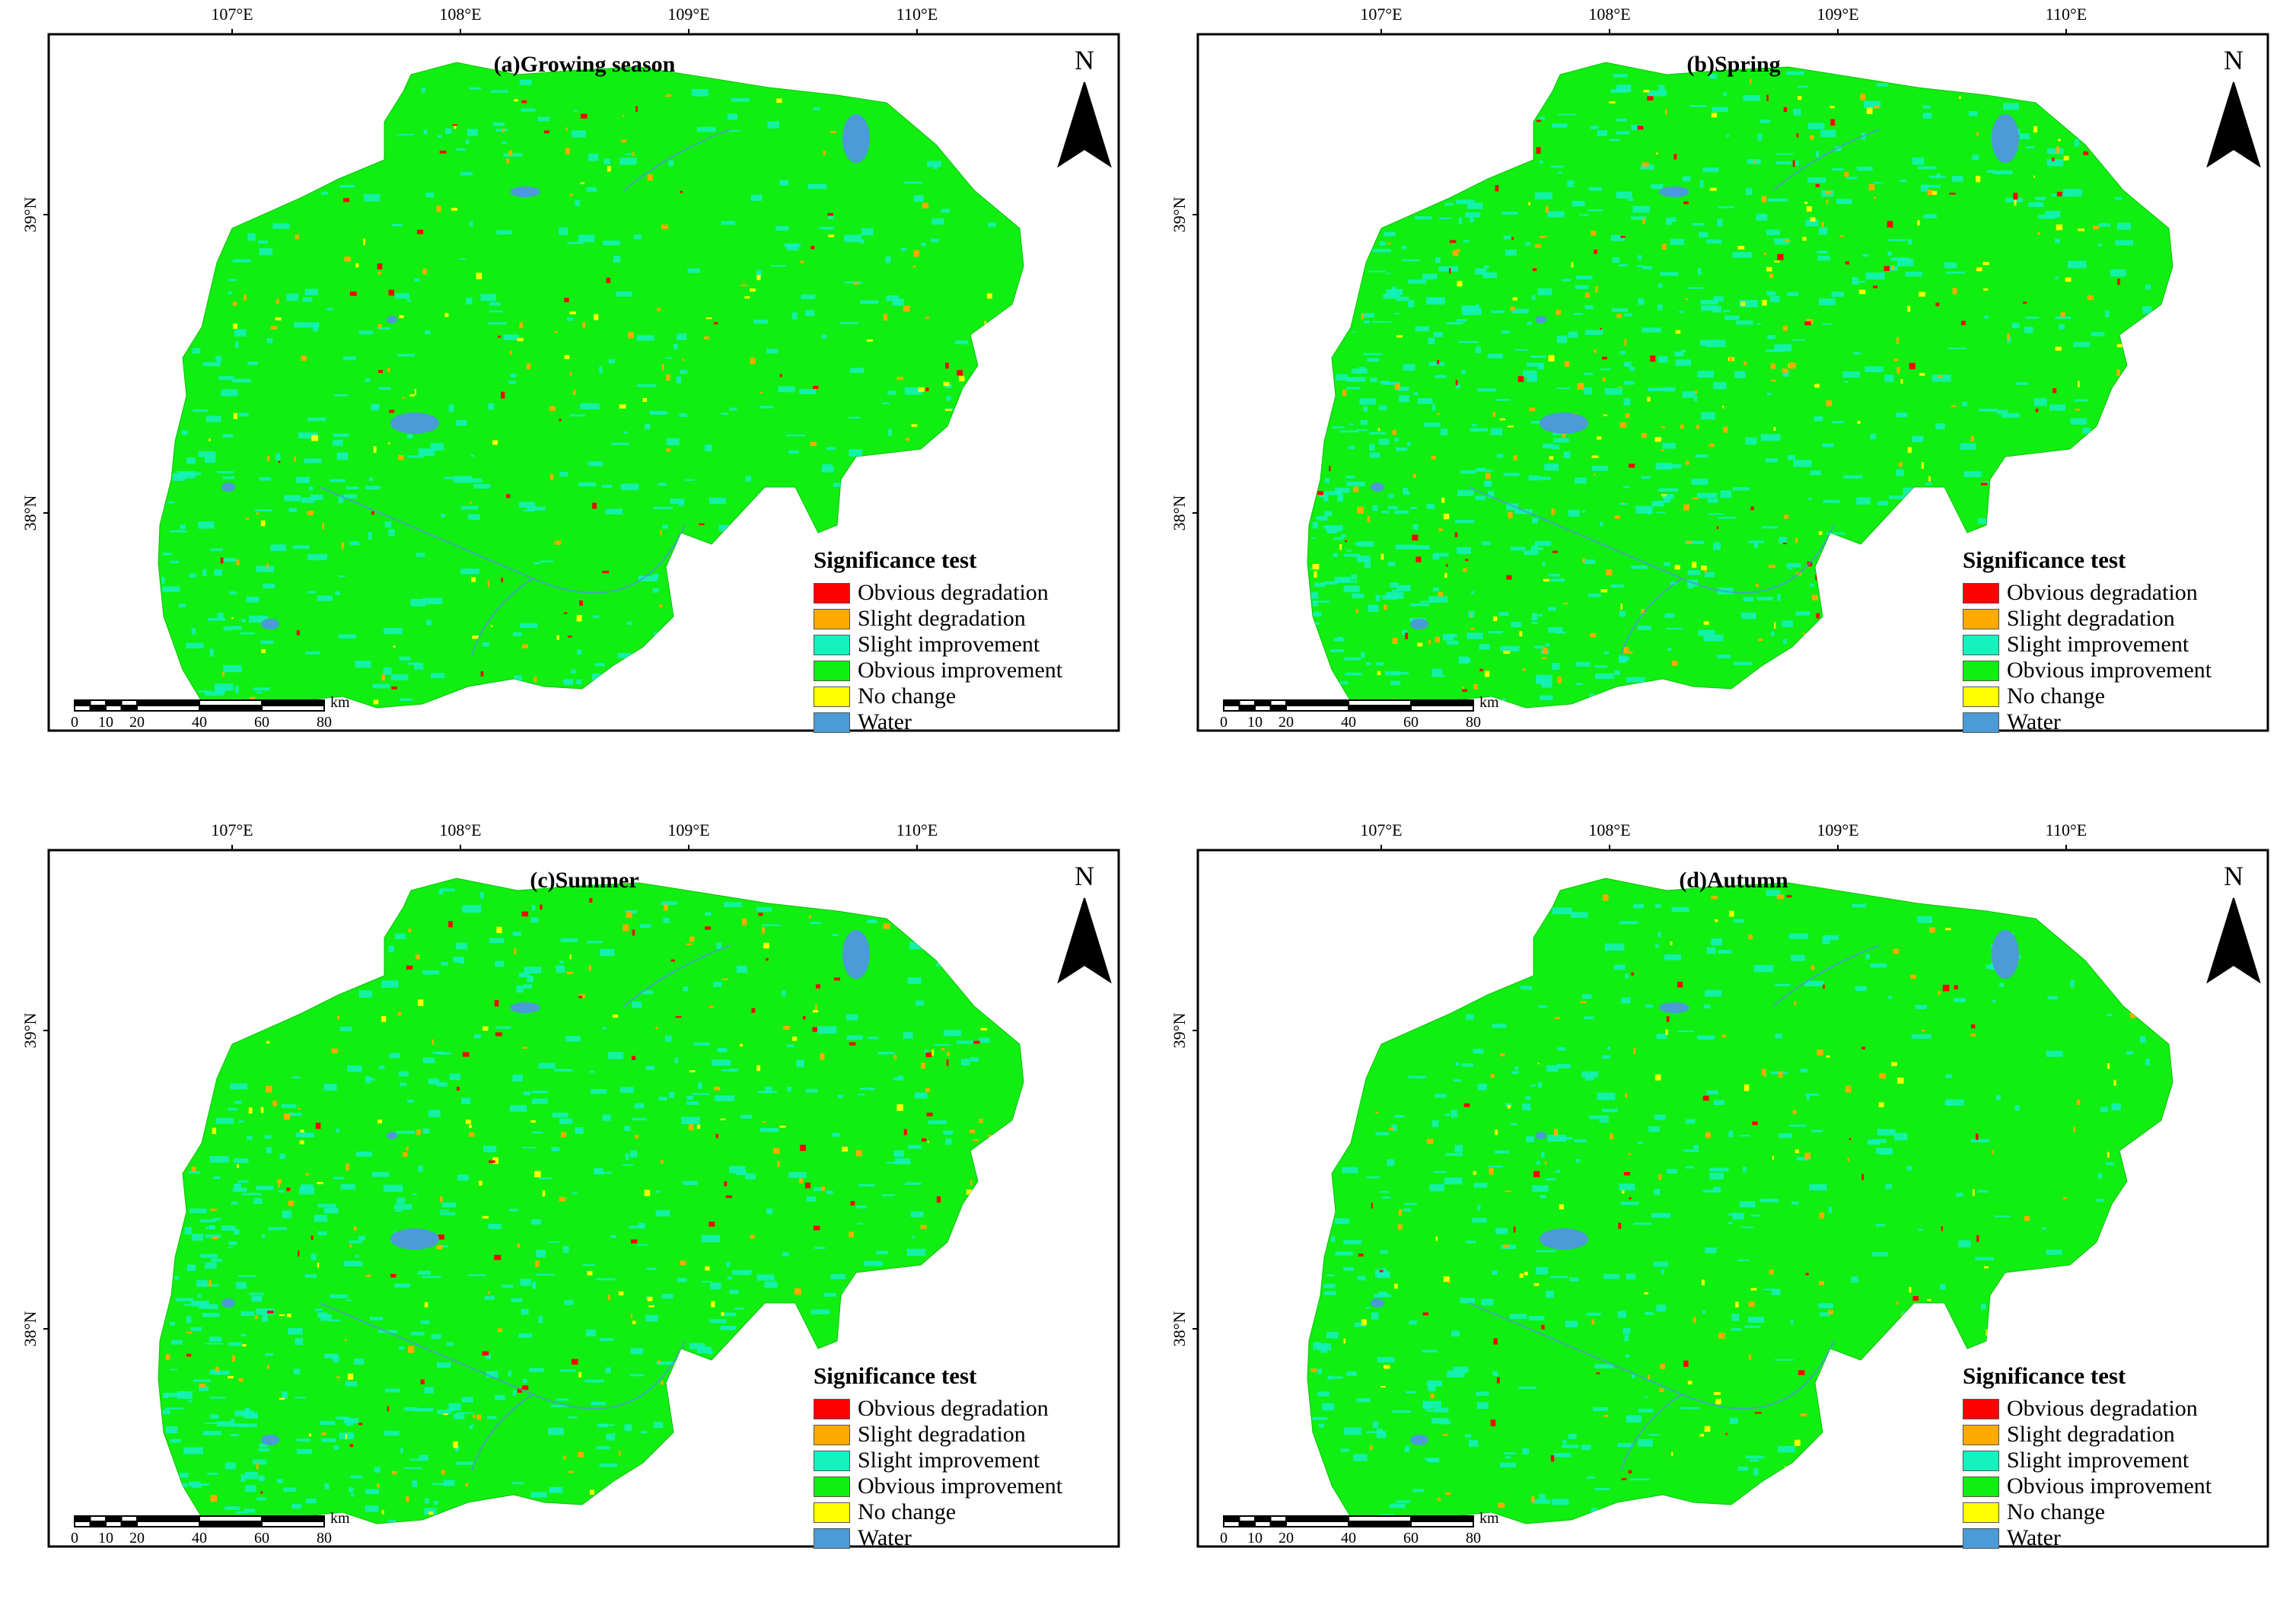 This screenshot has width=2296, height=1615. I want to click on scale-bar-top-segment, so click(98, 1518).